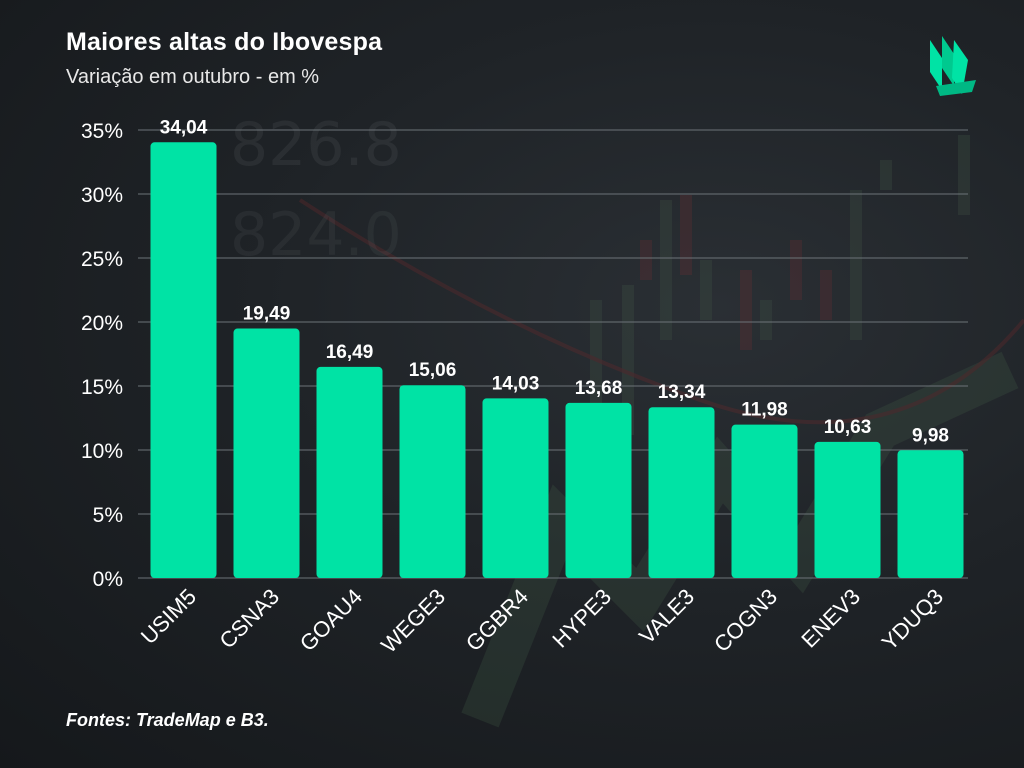 Image resolution: width=1024 pixels, height=768 pixels. I want to click on bar-usim5, so click(183, 360).